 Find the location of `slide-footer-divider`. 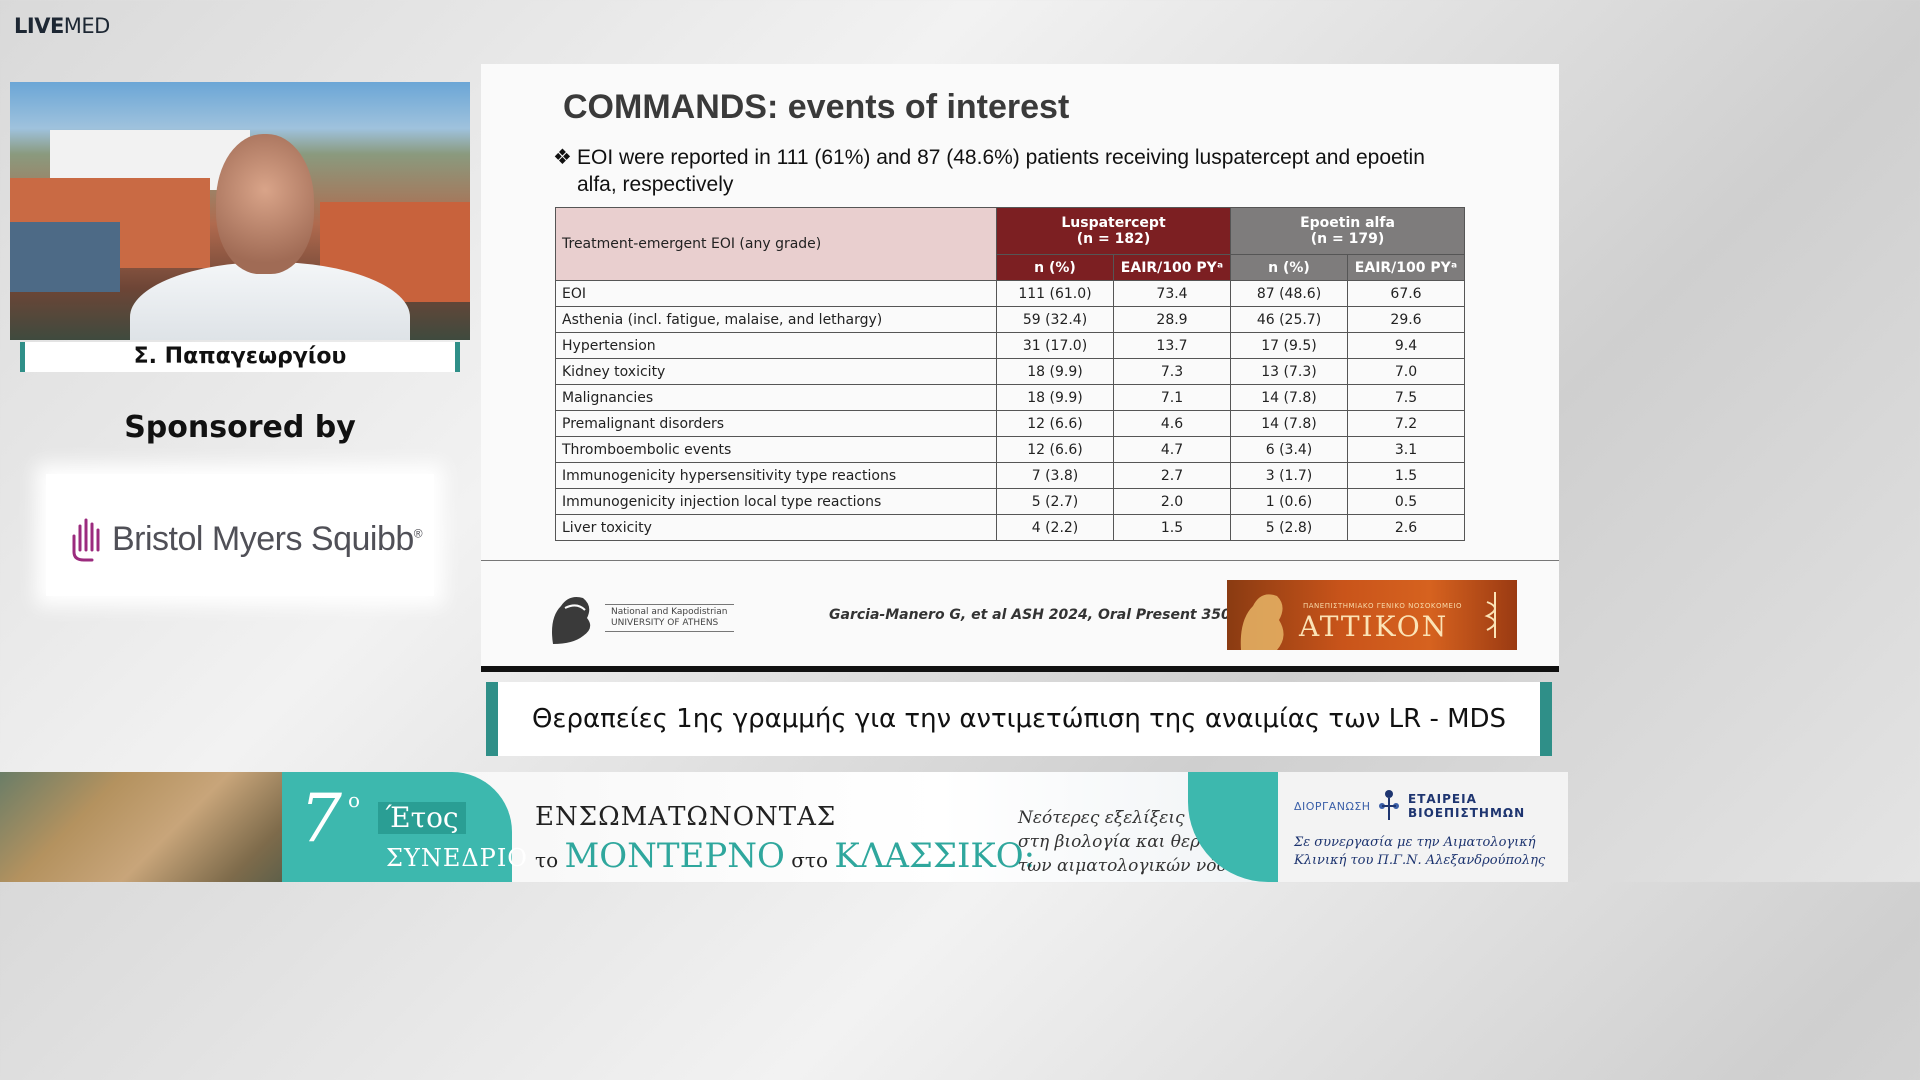

slide-footer-divider is located at coordinates (1020, 560).